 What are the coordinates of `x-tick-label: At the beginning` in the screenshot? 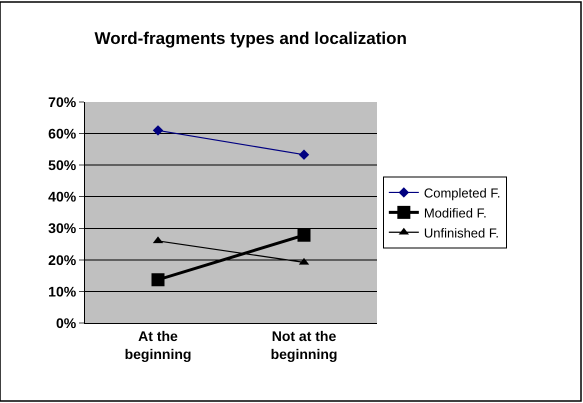 It's located at (158, 345).